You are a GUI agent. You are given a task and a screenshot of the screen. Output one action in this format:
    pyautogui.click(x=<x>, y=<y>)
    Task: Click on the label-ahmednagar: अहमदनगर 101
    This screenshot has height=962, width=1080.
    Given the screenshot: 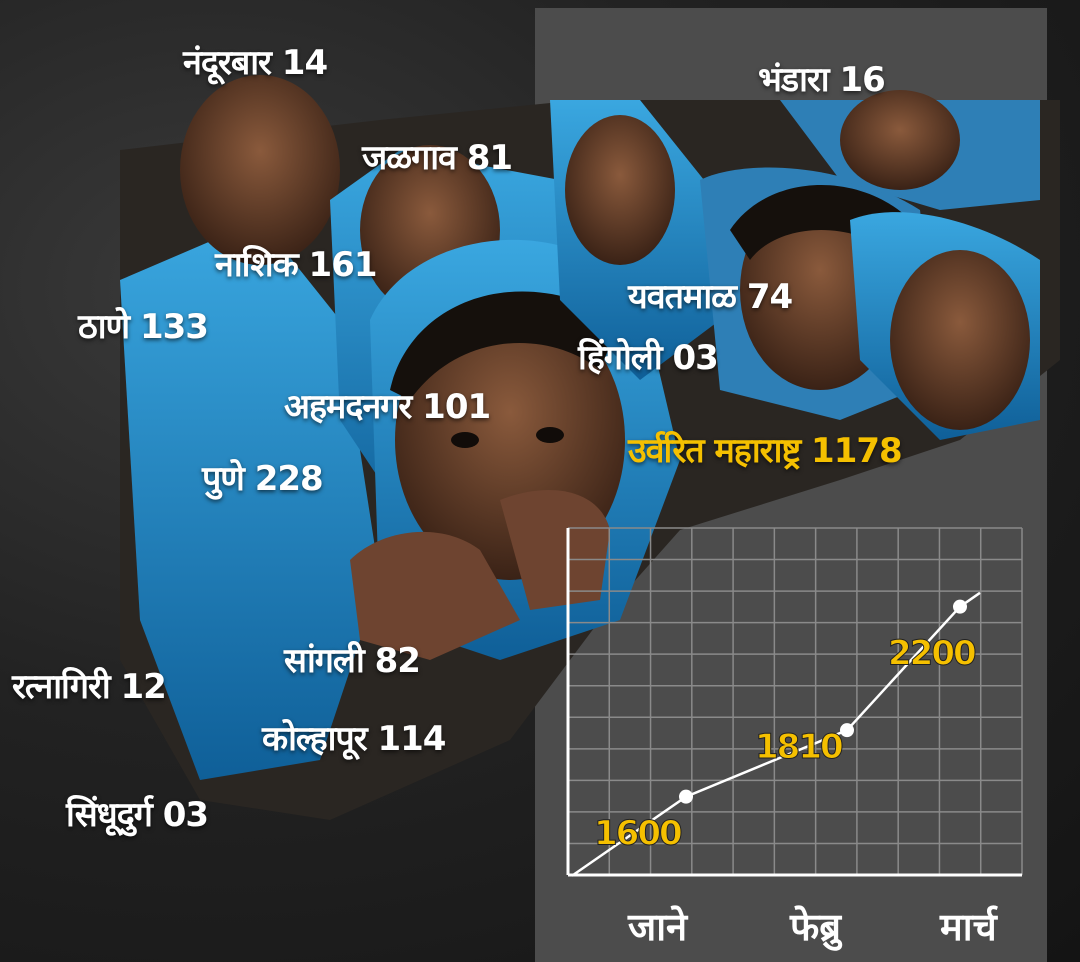 What is the action you would take?
    pyautogui.click(x=387, y=407)
    